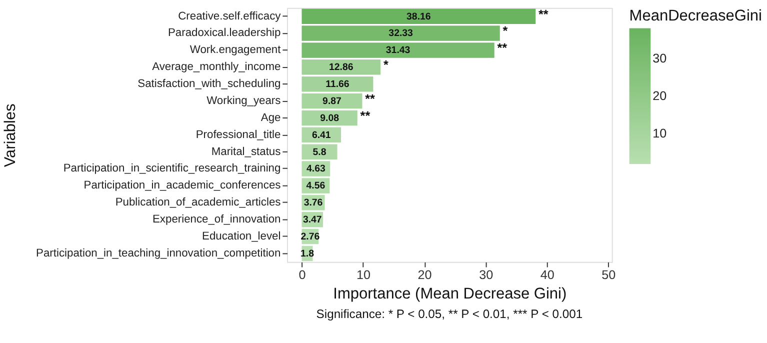  I want to click on y-tick-label: Age, so click(270, 118).